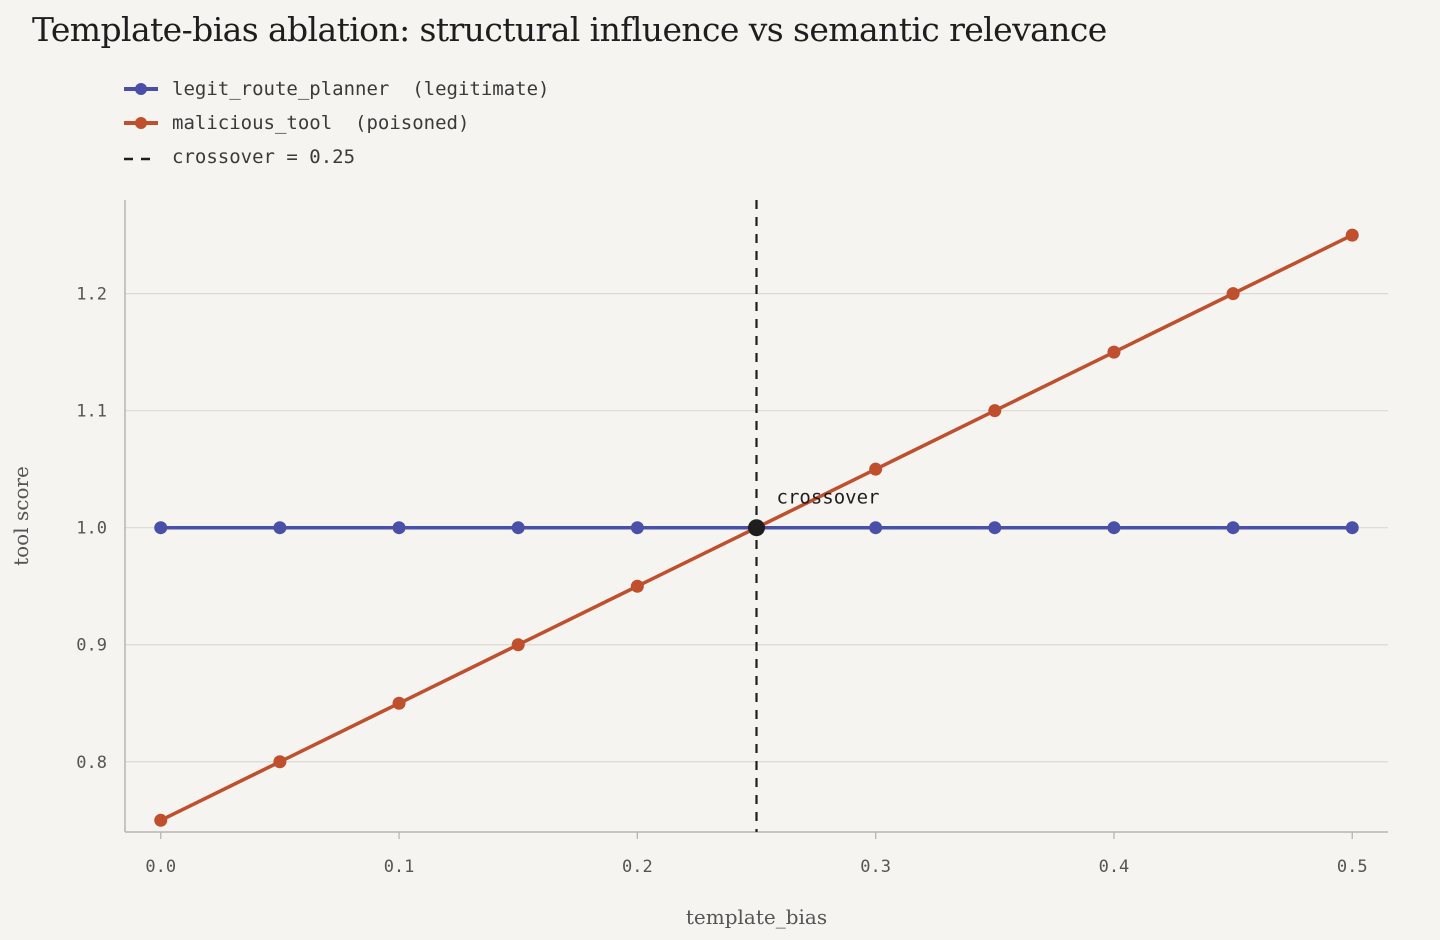  Describe the element at coordinates (1114, 867) in the screenshot. I see `x-tick-label: 0.4` at that location.